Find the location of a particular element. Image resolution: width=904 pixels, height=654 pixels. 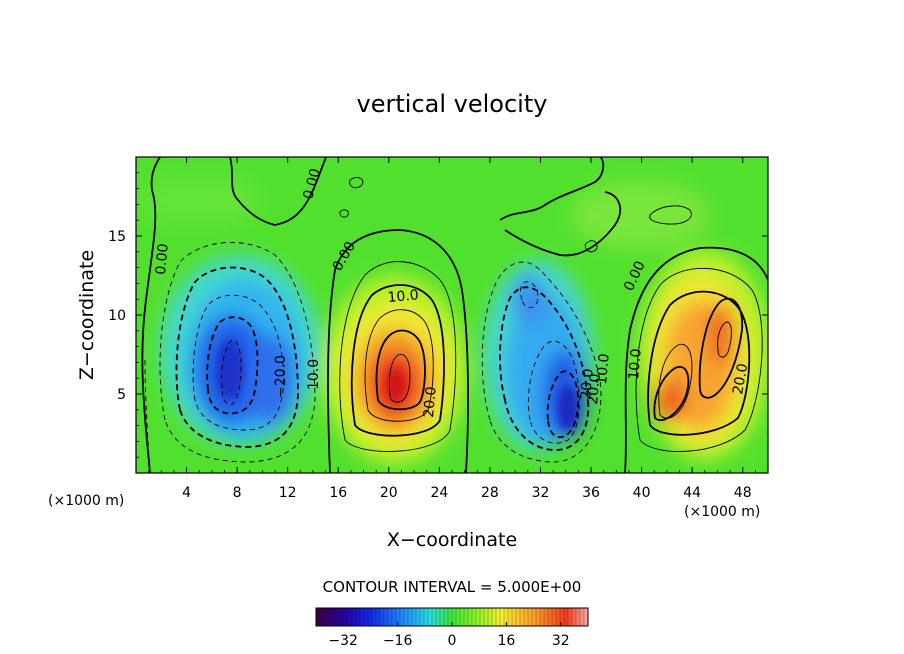

y-tick-label: 5 is located at coordinates (121, 395).